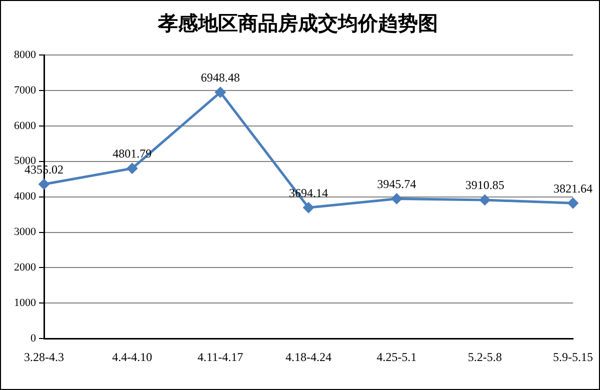 This screenshot has width=600, height=390. Describe the element at coordinates (25, 90) in the screenshot. I see `y-tick-label: 7000` at that location.